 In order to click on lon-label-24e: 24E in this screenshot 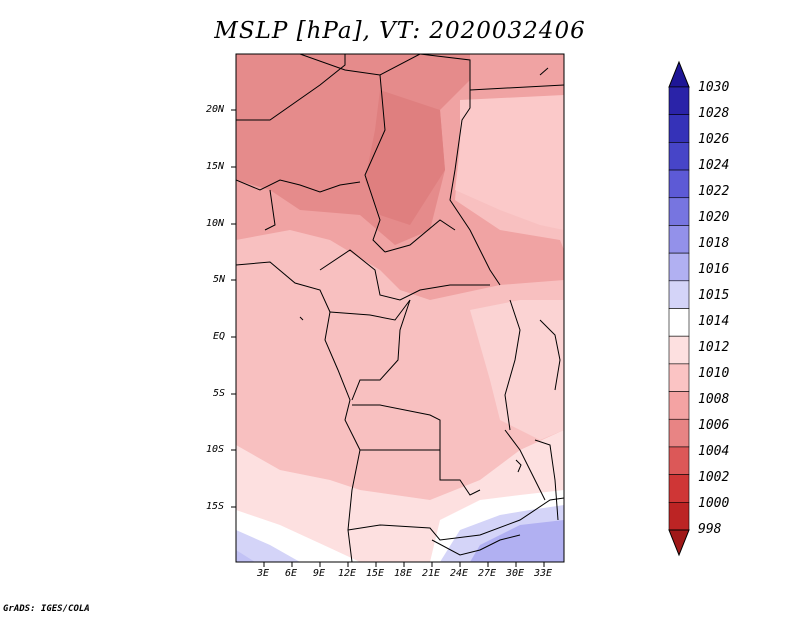, I will do `click(459, 573)`.